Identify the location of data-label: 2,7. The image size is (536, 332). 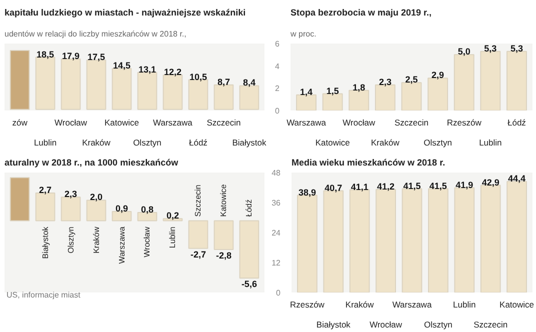
(45, 190).